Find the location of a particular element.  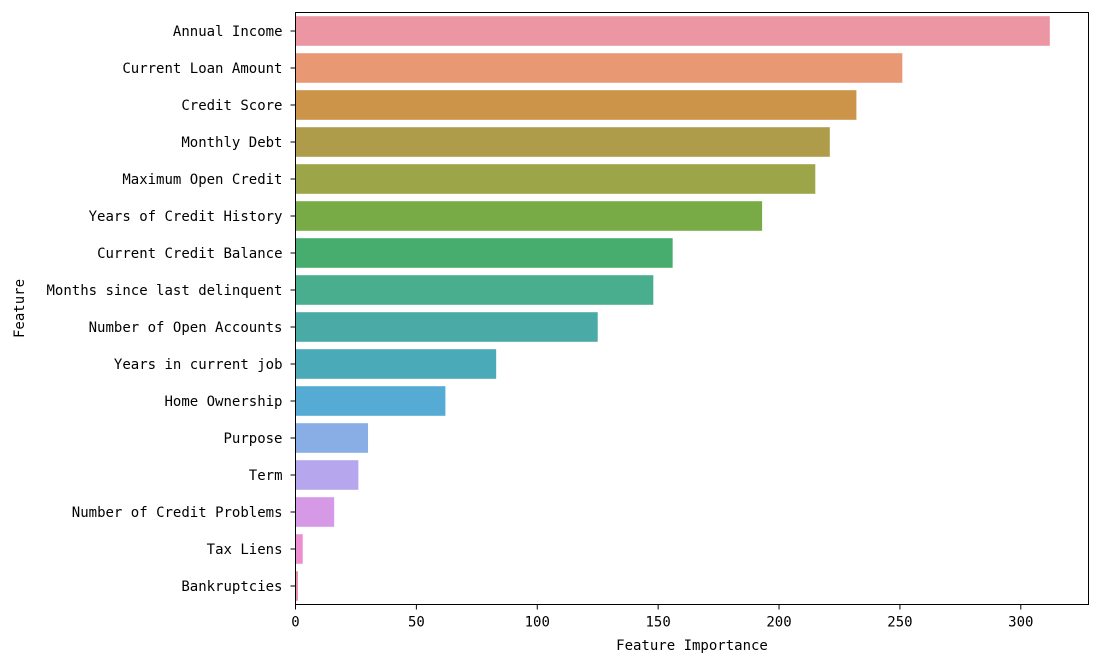

bar-purpose is located at coordinates (332, 438).